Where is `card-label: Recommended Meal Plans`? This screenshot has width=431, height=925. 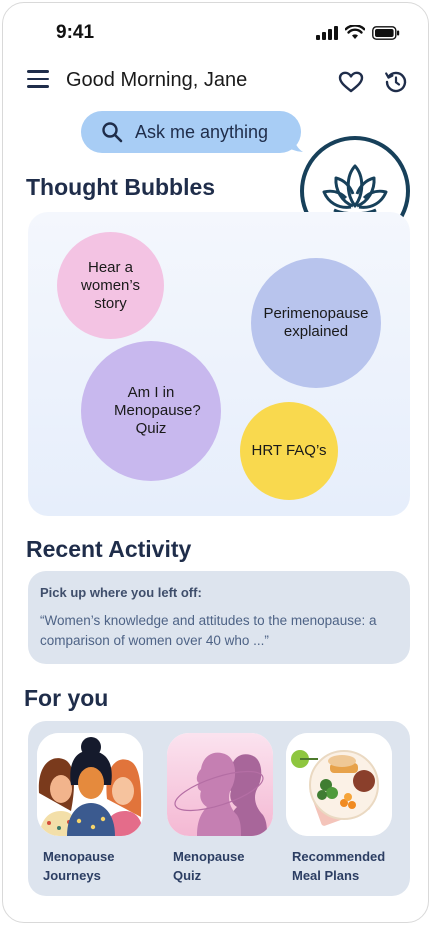 card-label: Recommended Meal Plans is located at coordinates (339, 866).